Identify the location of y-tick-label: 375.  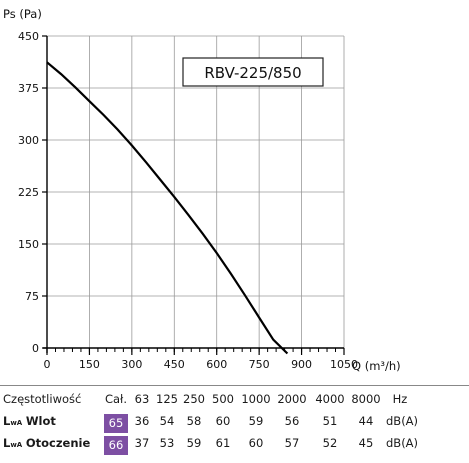
(28, 88).